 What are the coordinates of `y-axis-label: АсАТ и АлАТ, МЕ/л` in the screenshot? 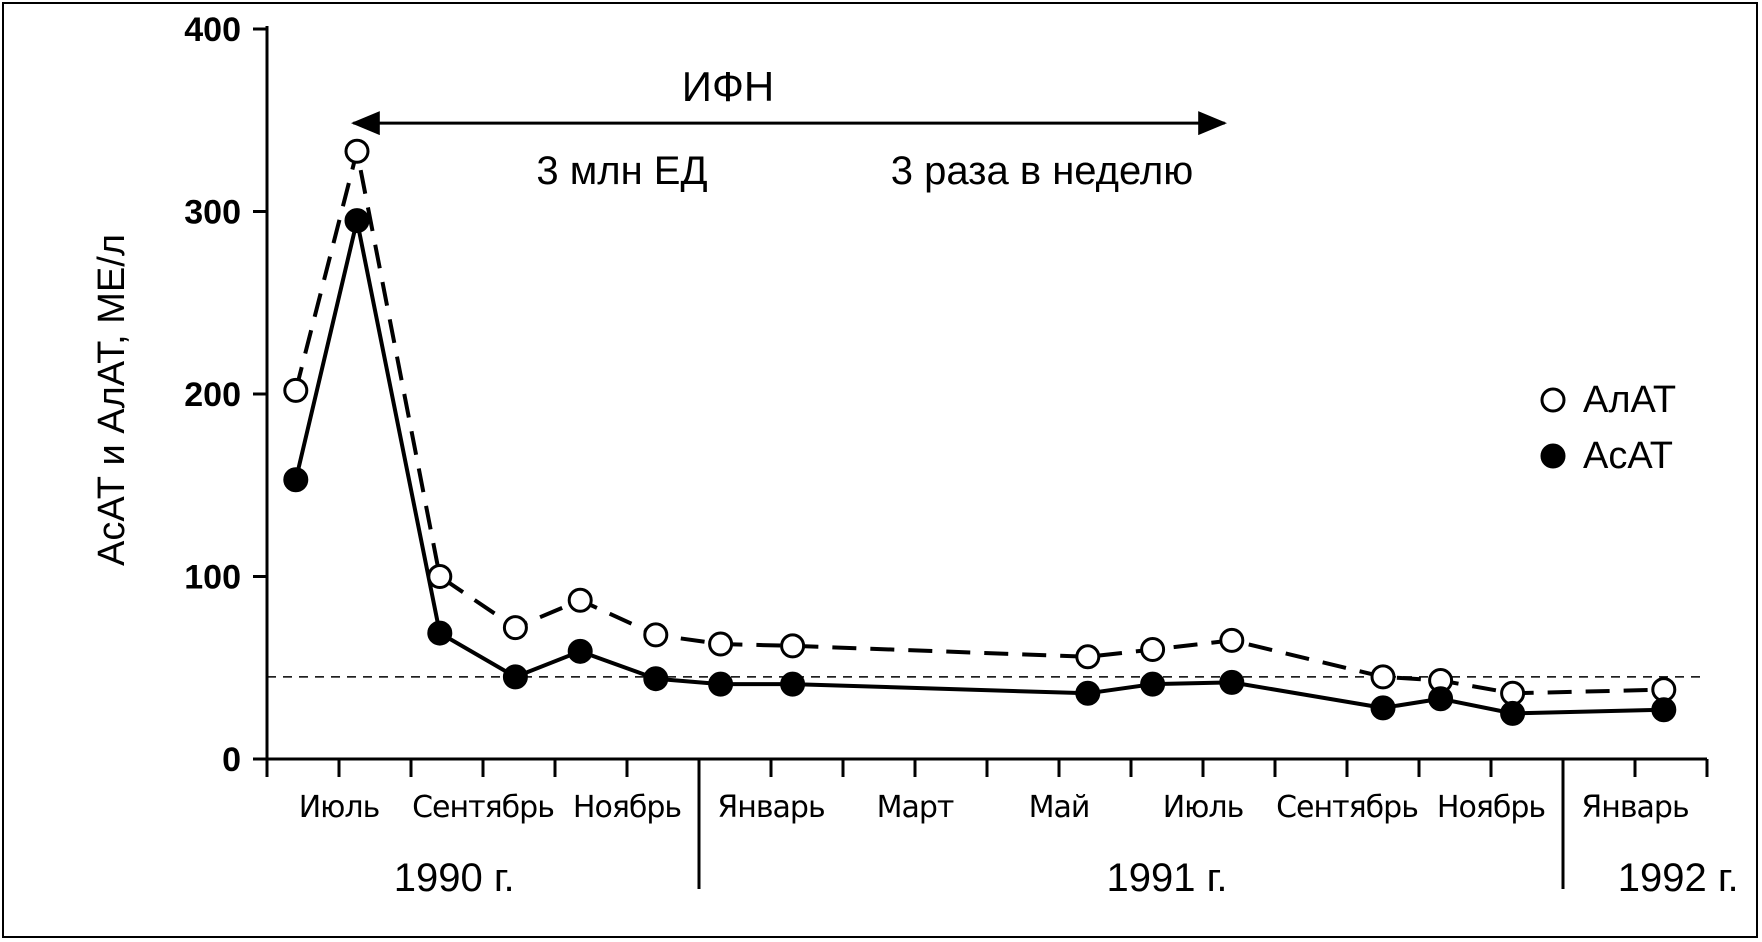 It's located at (112, 400).